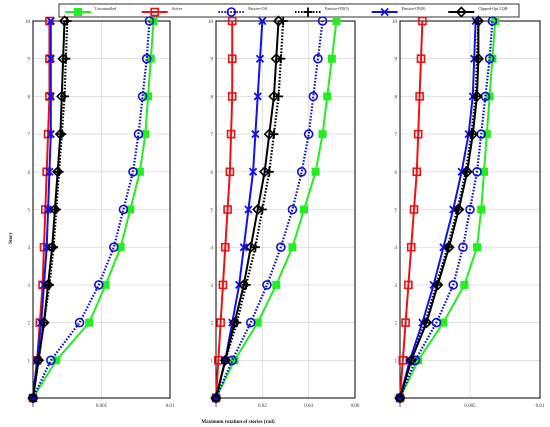  What do you see at coordinates (398, 11) in the screenshot?
I see `legend-entry-passive-on-9: Passive-ON(9)` at bounding box center [398, 11].